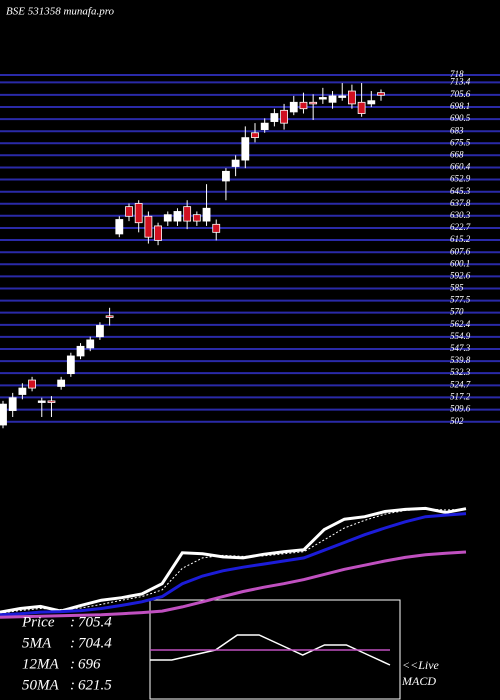  Describe the element at coordinates (460, 300) in the screenshot. I see `y-tick-label: 577.5` at that location.